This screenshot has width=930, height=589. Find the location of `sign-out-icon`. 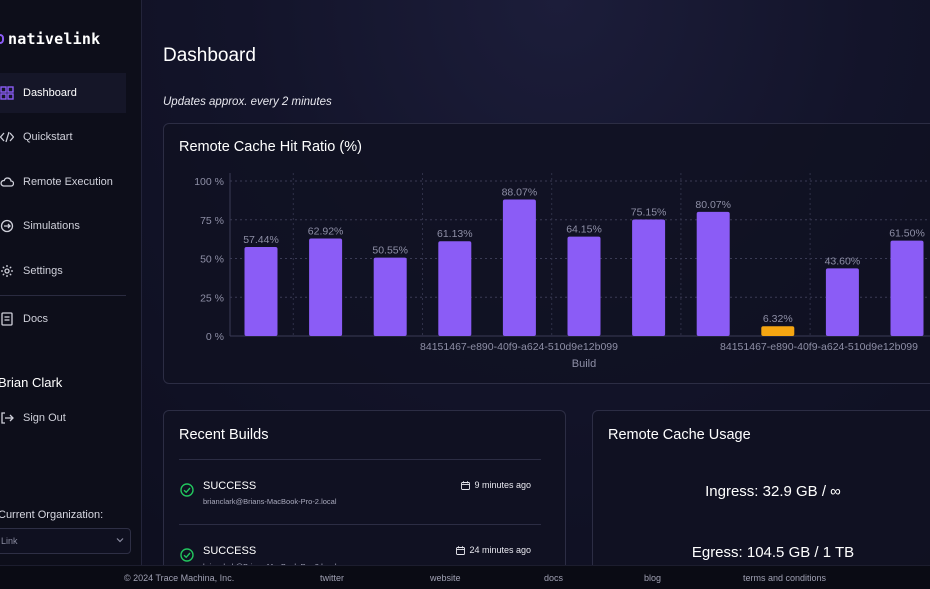

sign-out-icon is located at coordinates (7, 418).